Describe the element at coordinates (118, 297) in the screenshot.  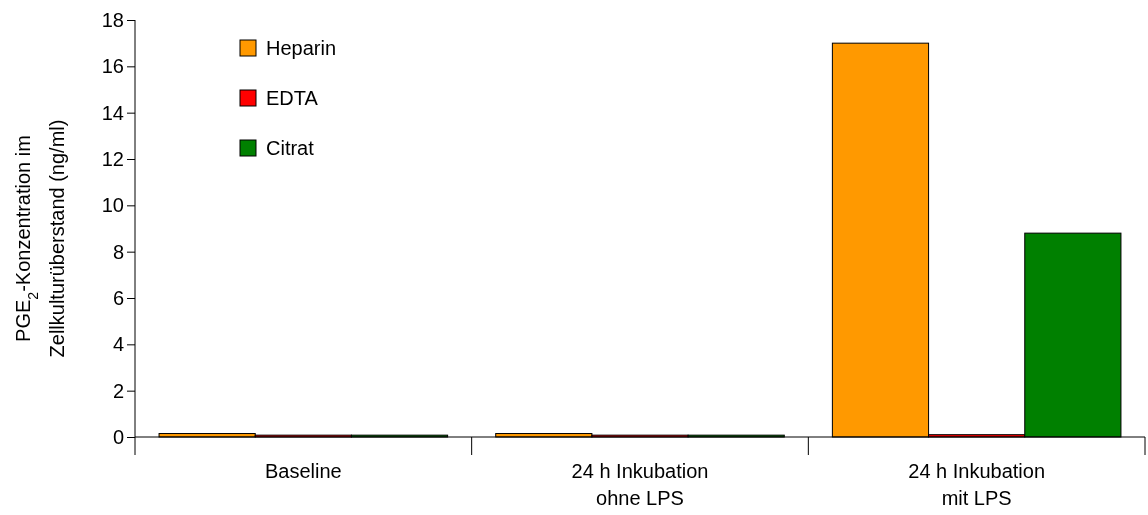
I see `y-tick-label: 6` at that location.